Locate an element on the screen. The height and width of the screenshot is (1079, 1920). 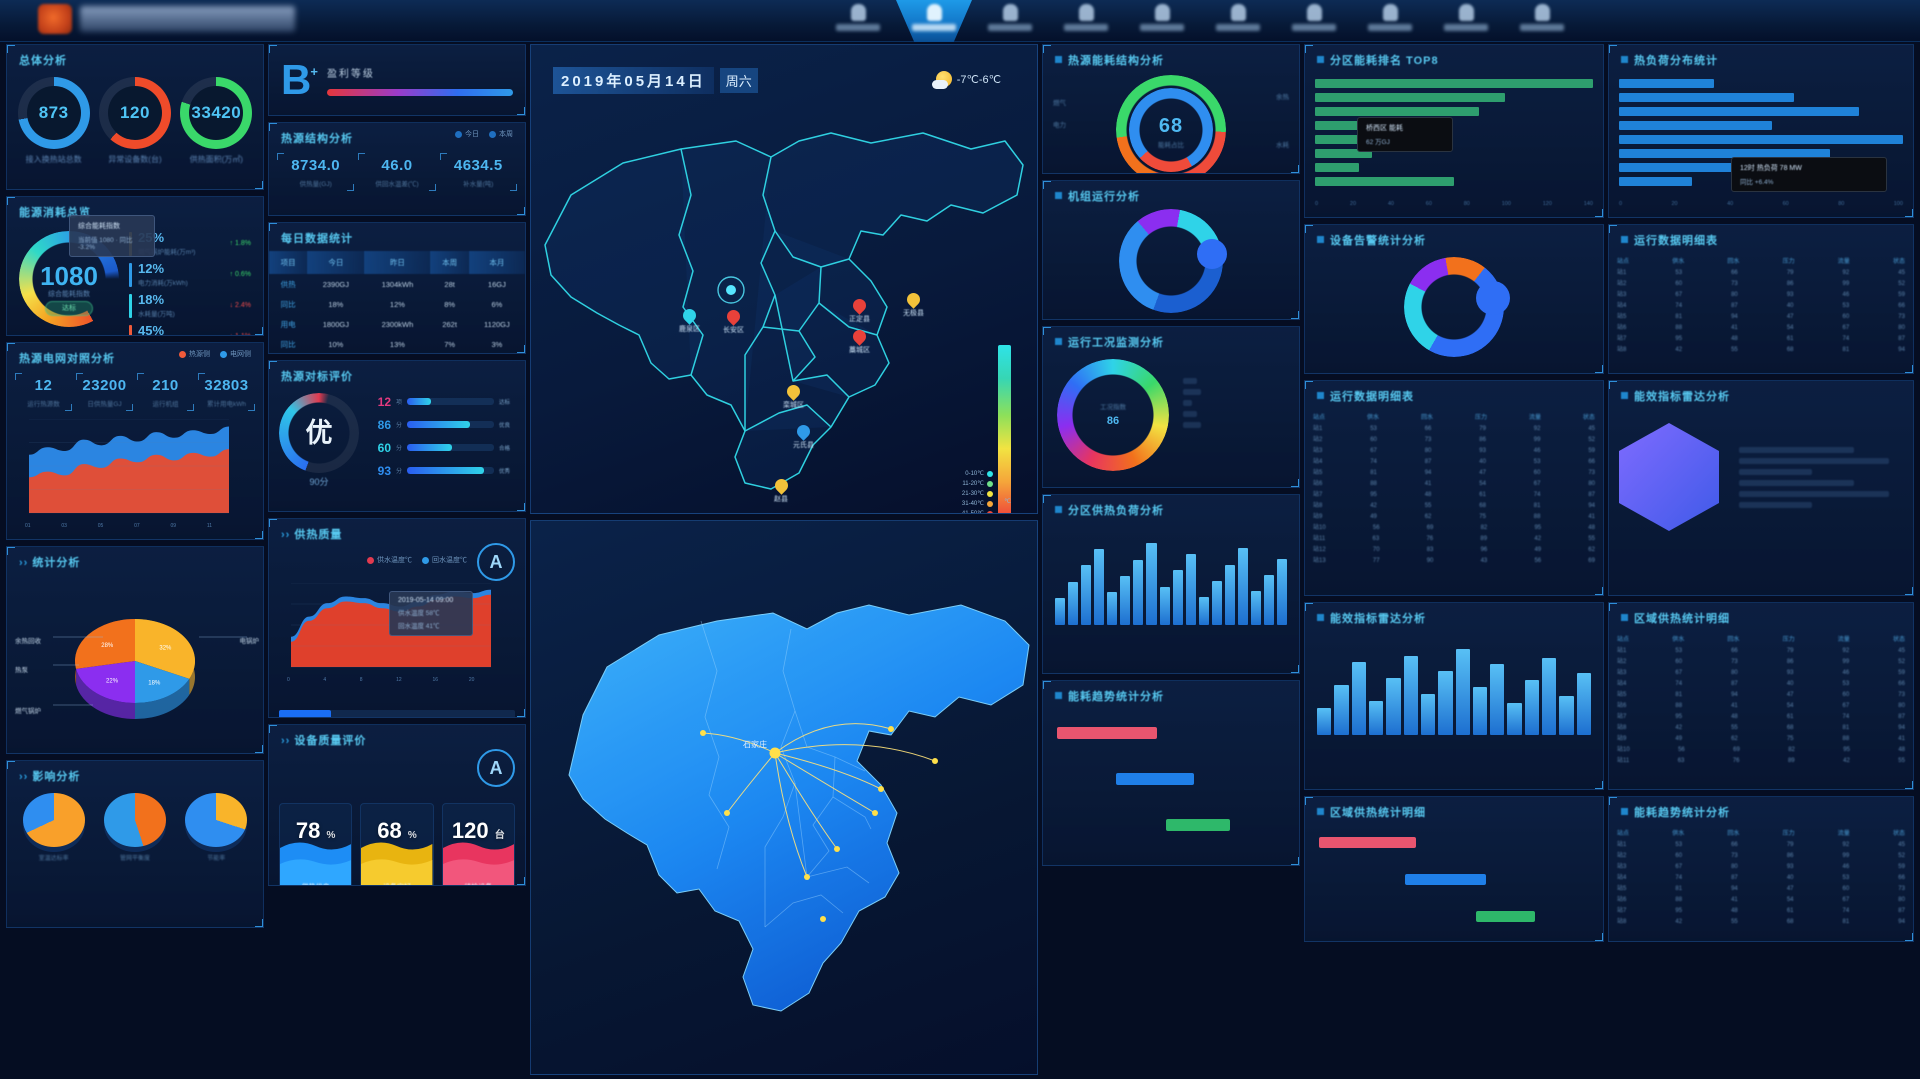
legend-item: 电网侧 is located at coordinates (235, 354).